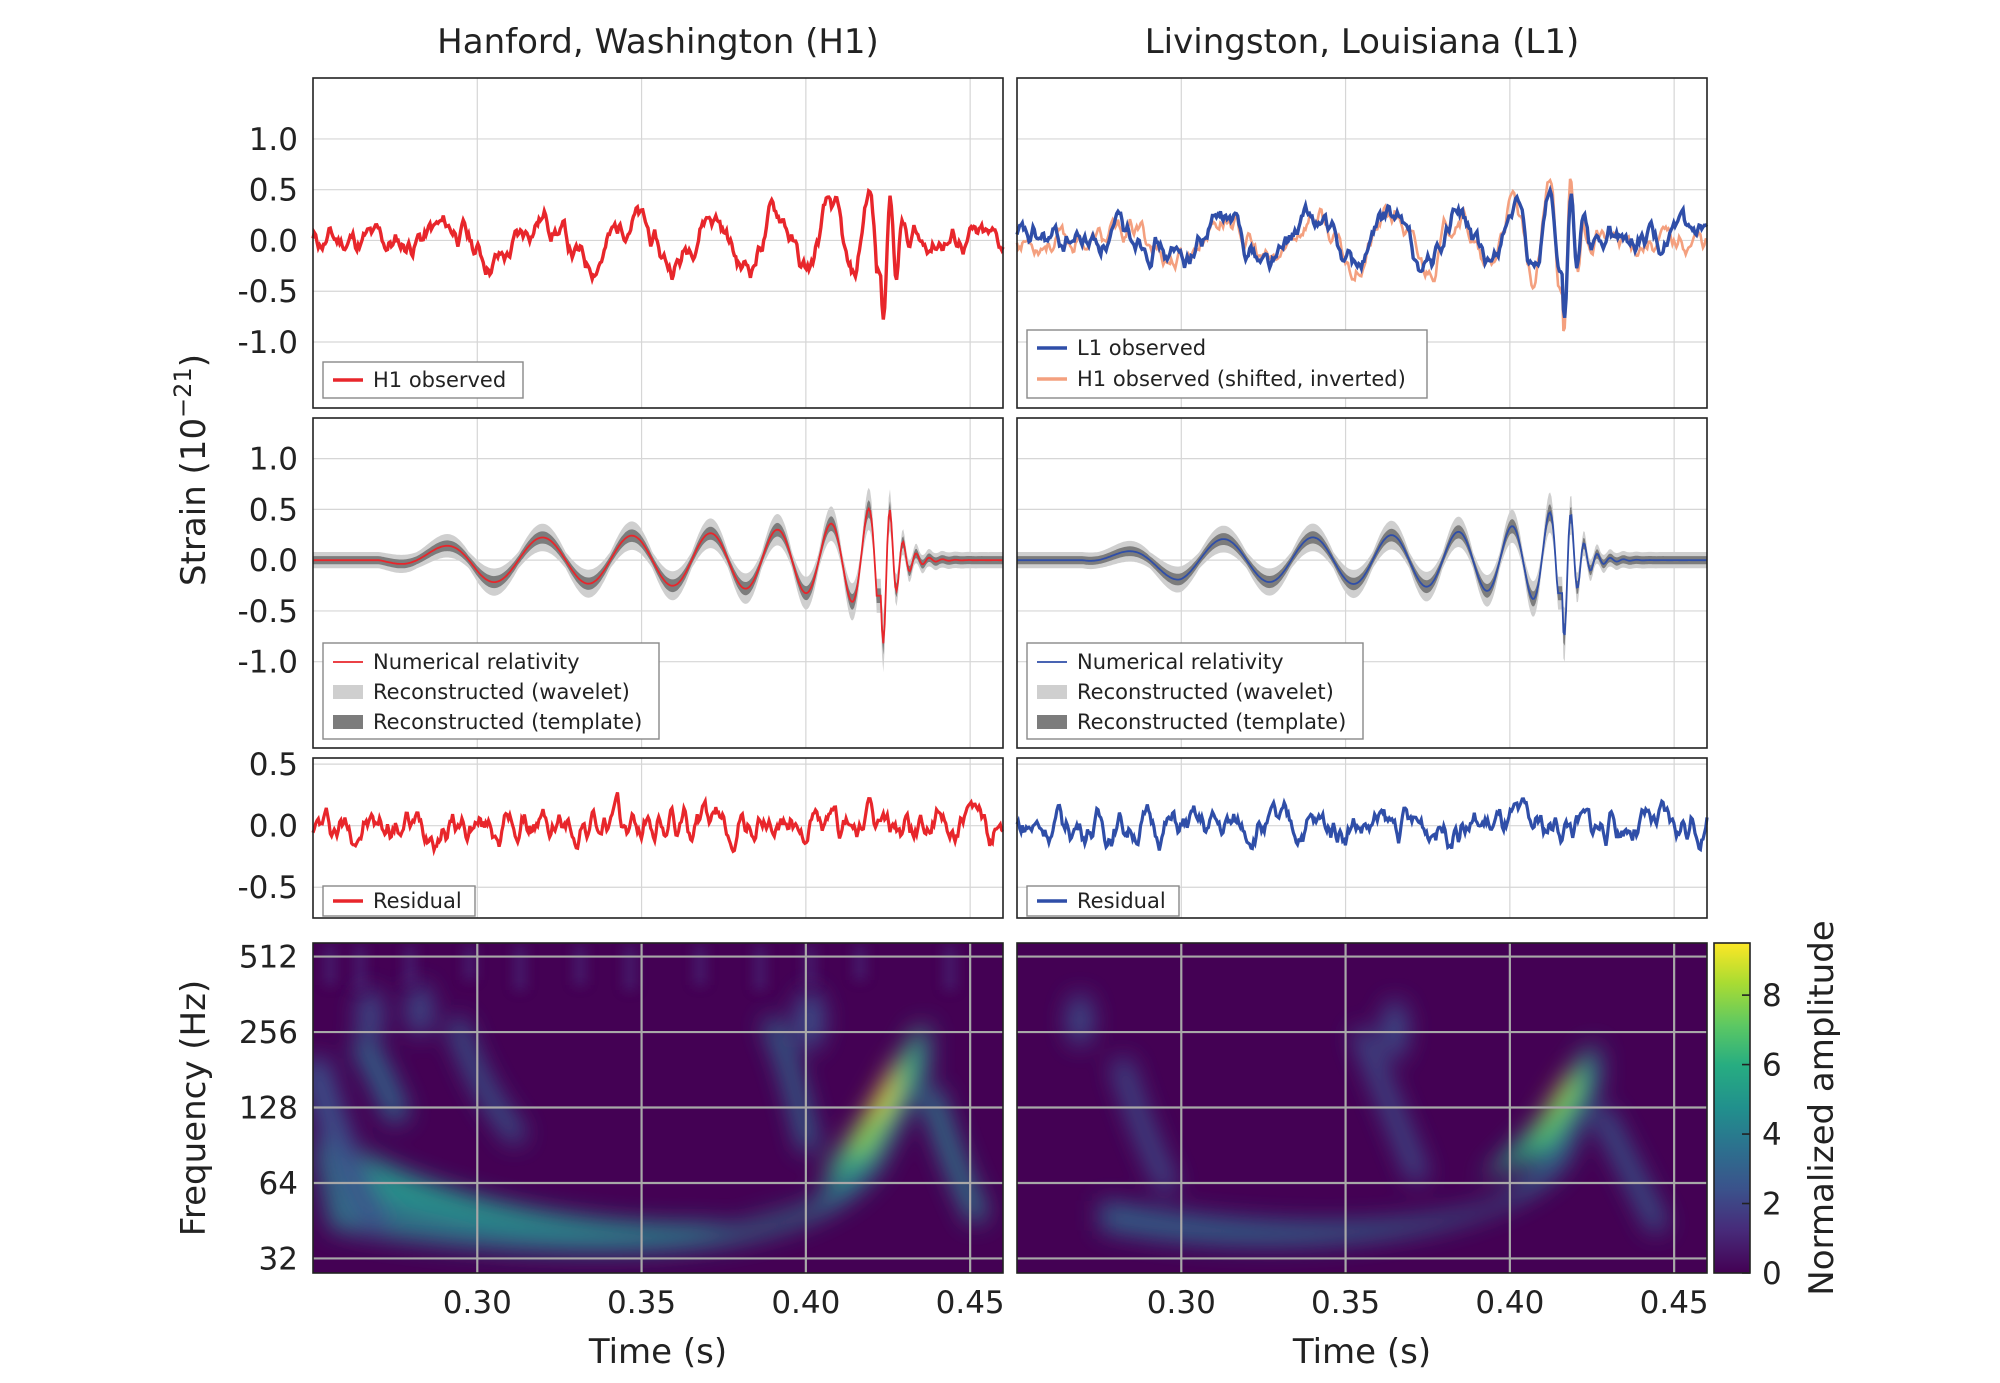 This screenshot has width=2000, height=1383. I want to click on wavelet-band, so click(658, 580).